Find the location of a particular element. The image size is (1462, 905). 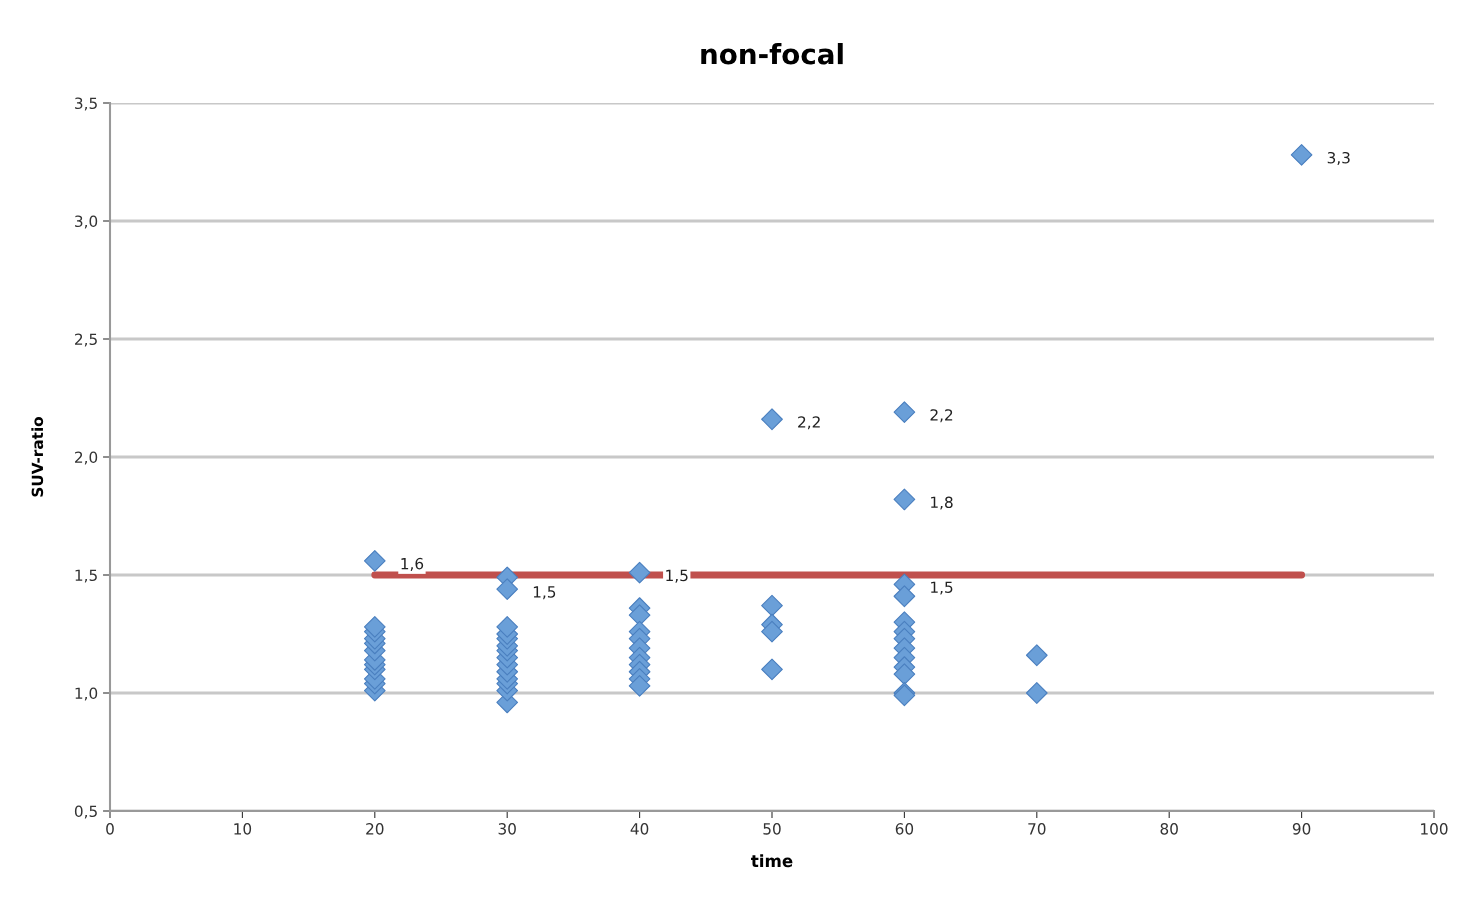

x-tick-label: 0 is located at coordinates (110, 829).